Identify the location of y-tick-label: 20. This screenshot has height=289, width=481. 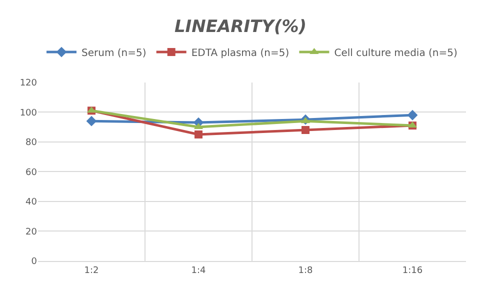
(32, 232).